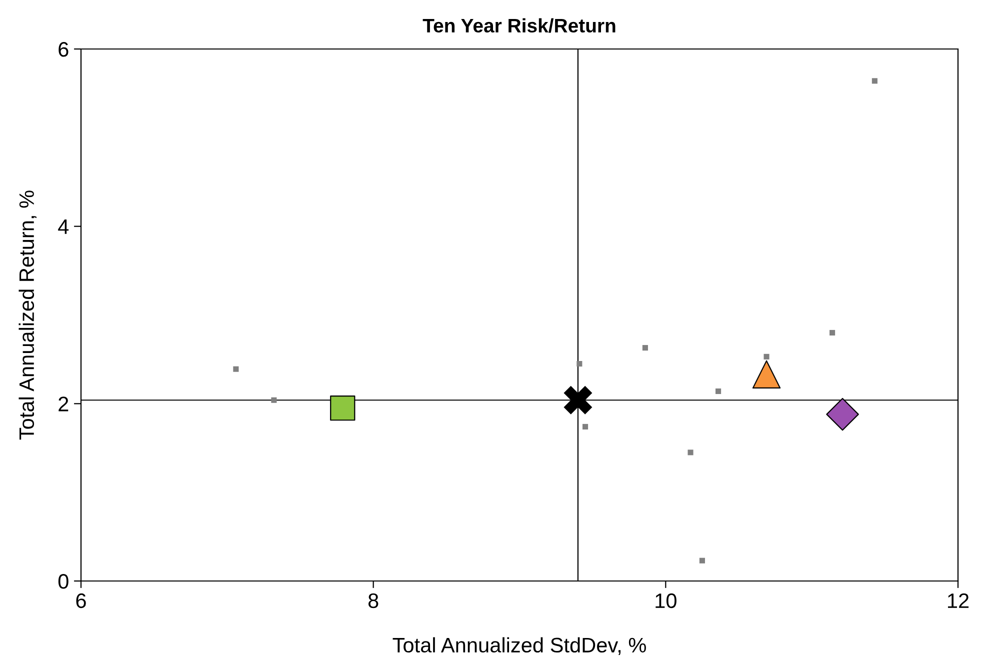 This screenshot has height=670, width=994. What do you see at coordinates (63, 227) in the screenshot?
I see `y-tick-label: 4` at bounding box center [63, 227].